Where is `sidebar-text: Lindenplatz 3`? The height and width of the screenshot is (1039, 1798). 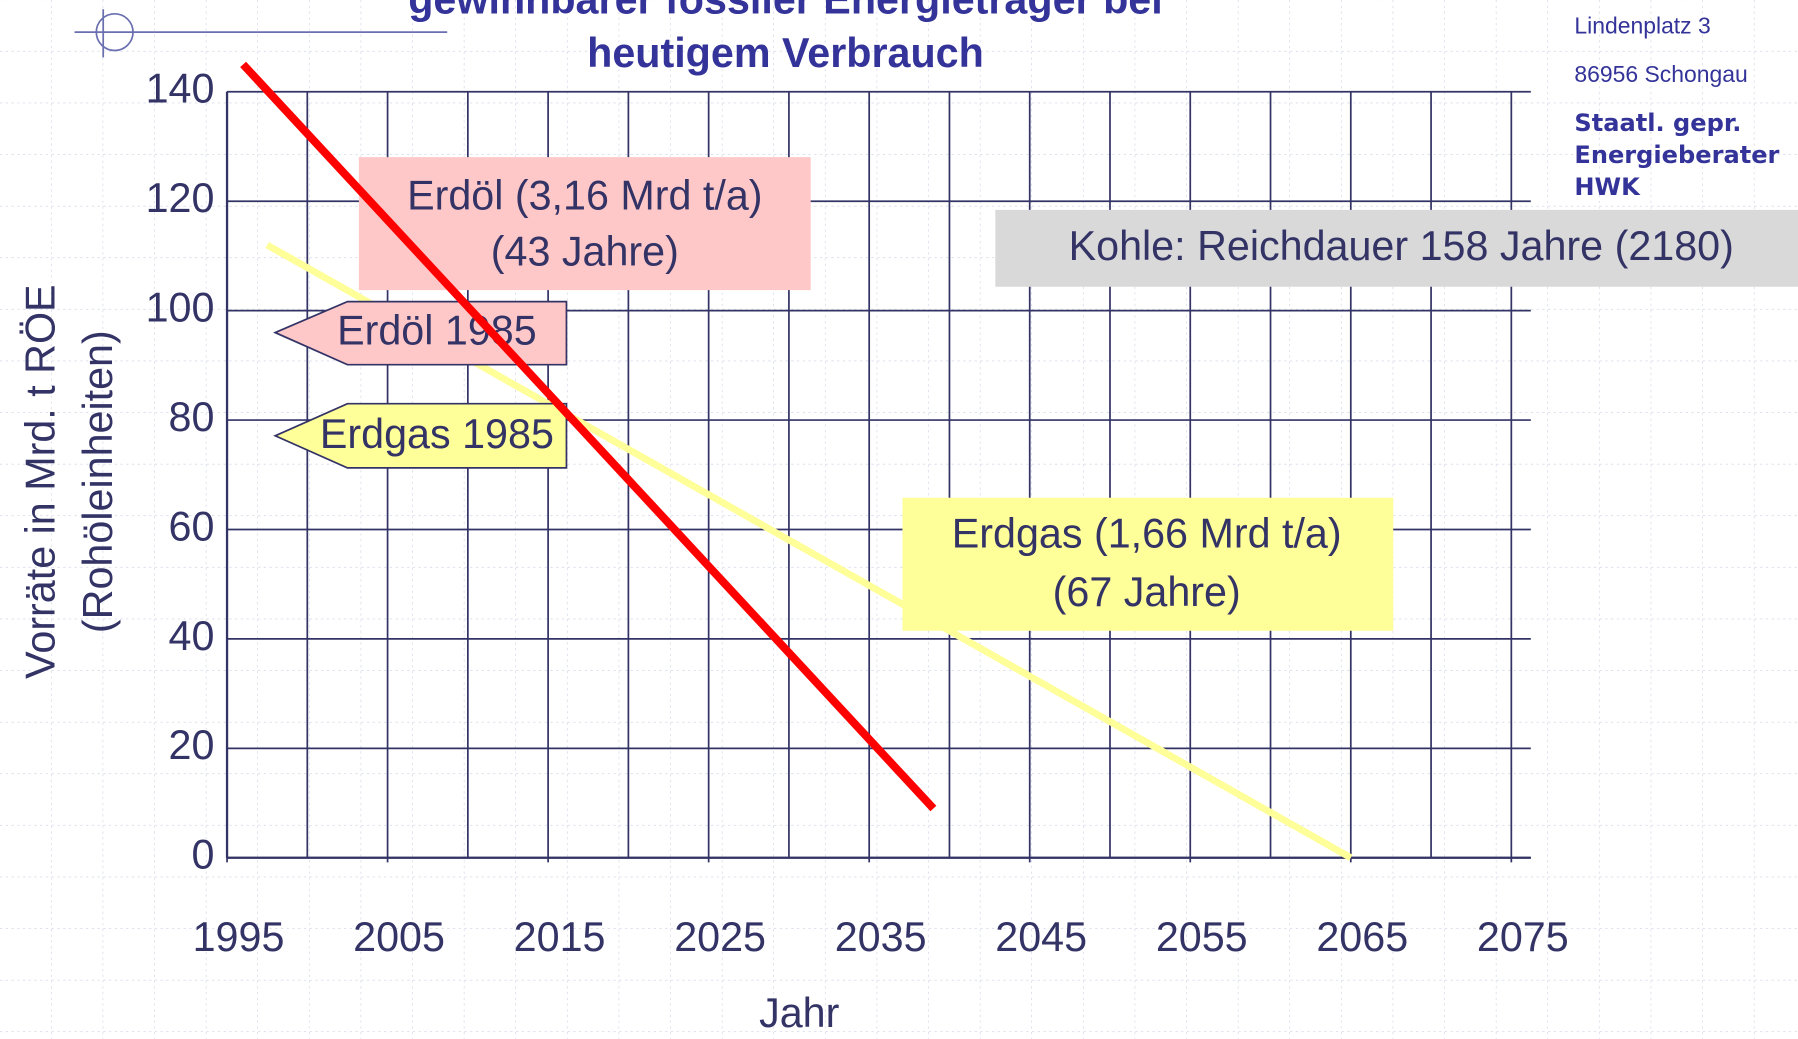
sidebar-text: Lindenplatz 3 is located at coordinates (1642, 26).